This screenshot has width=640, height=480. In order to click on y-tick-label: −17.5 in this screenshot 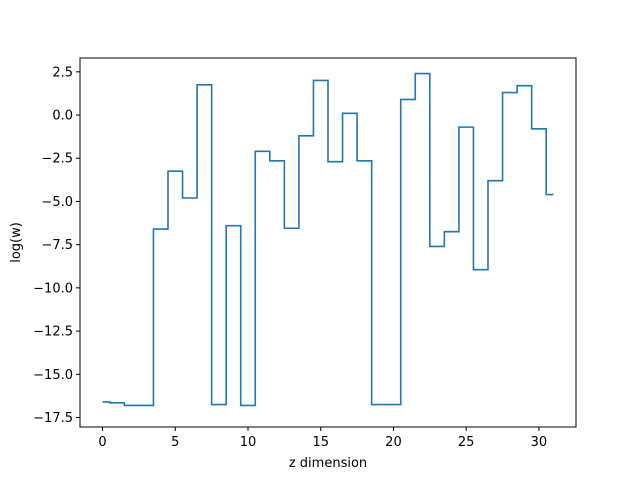, I will do `click(53, 418)`.